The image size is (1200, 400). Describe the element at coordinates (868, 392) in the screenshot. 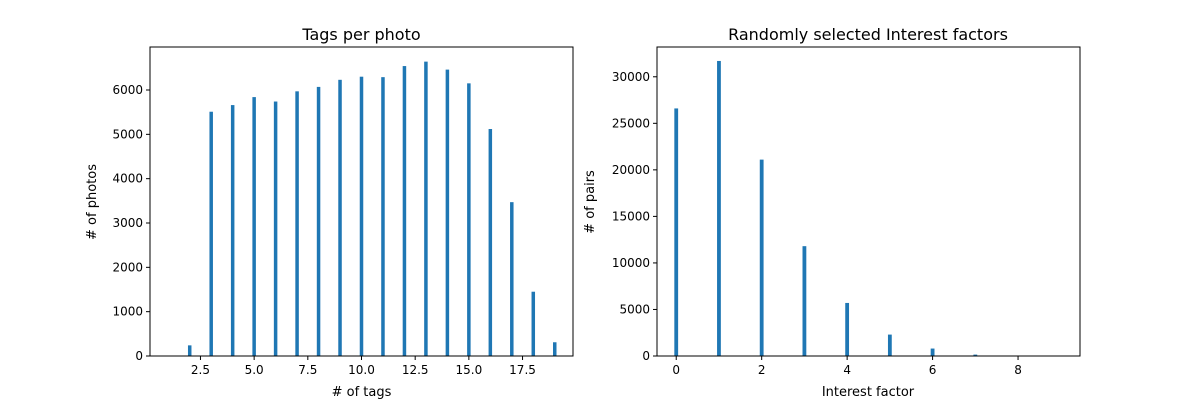

I see `x-axis-label: Interest factor` at that location.